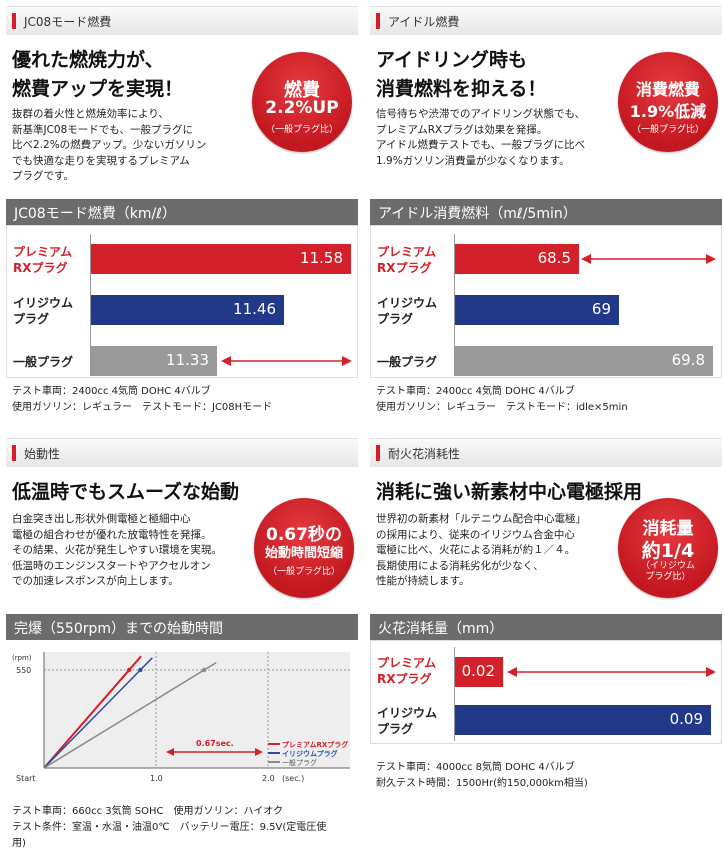 The width and height of the screenshot is (724, 862). What do you see at coordinates (424, 22) in the screenshot?
I see `section-title: アイドル燃費` at bounding box center [424, 22].